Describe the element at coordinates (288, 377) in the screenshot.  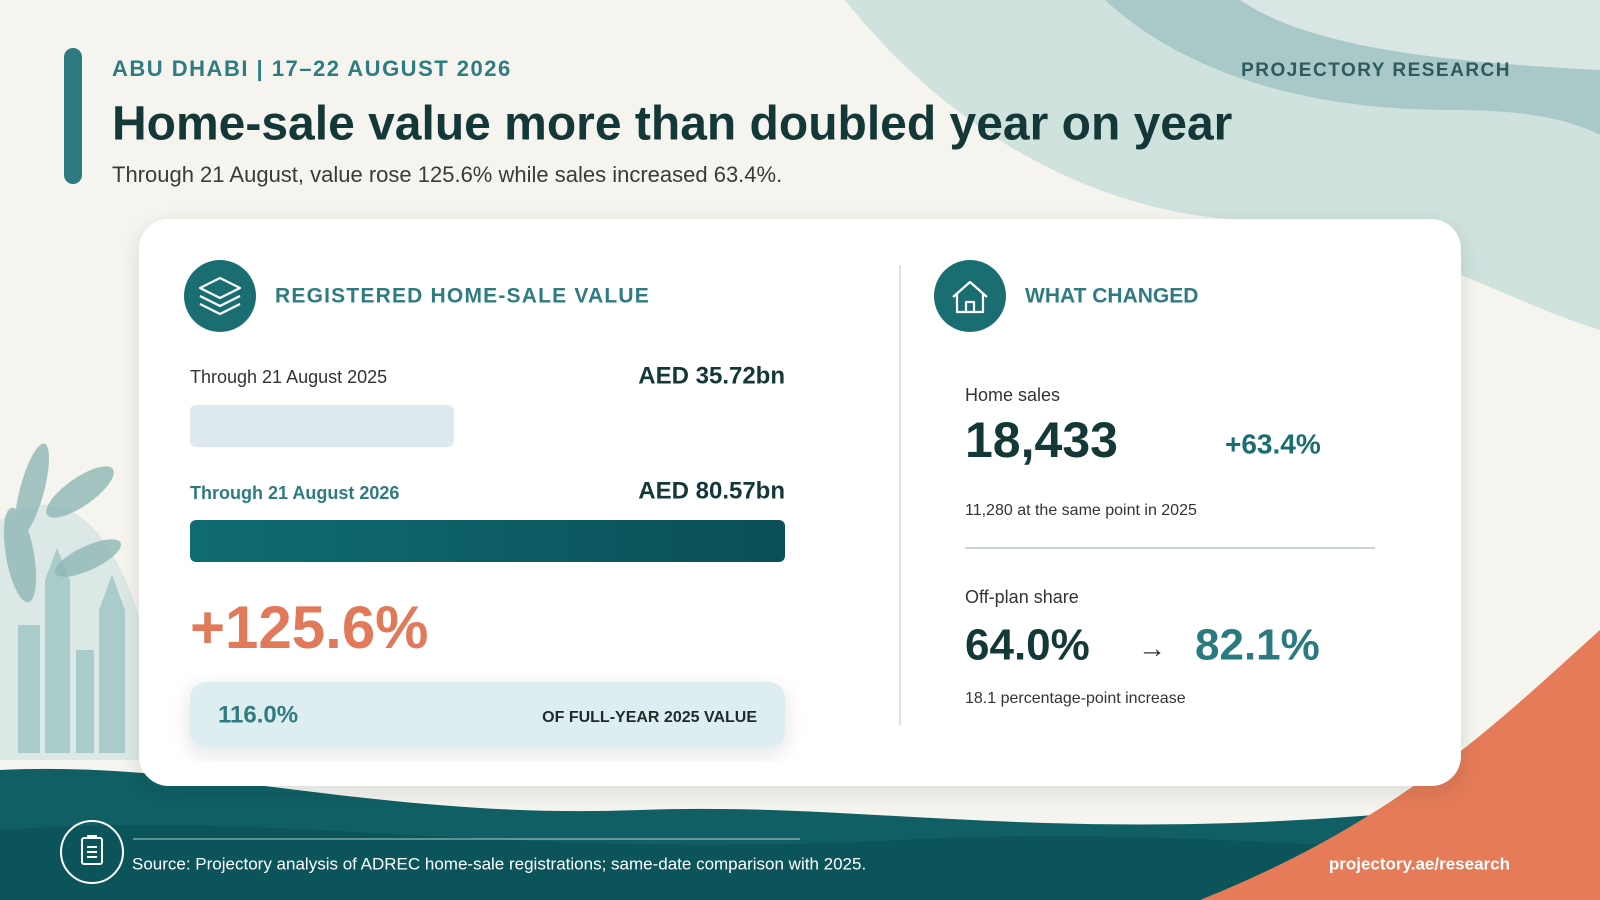
I see `row-label: Through 21 August 2025` at that location.